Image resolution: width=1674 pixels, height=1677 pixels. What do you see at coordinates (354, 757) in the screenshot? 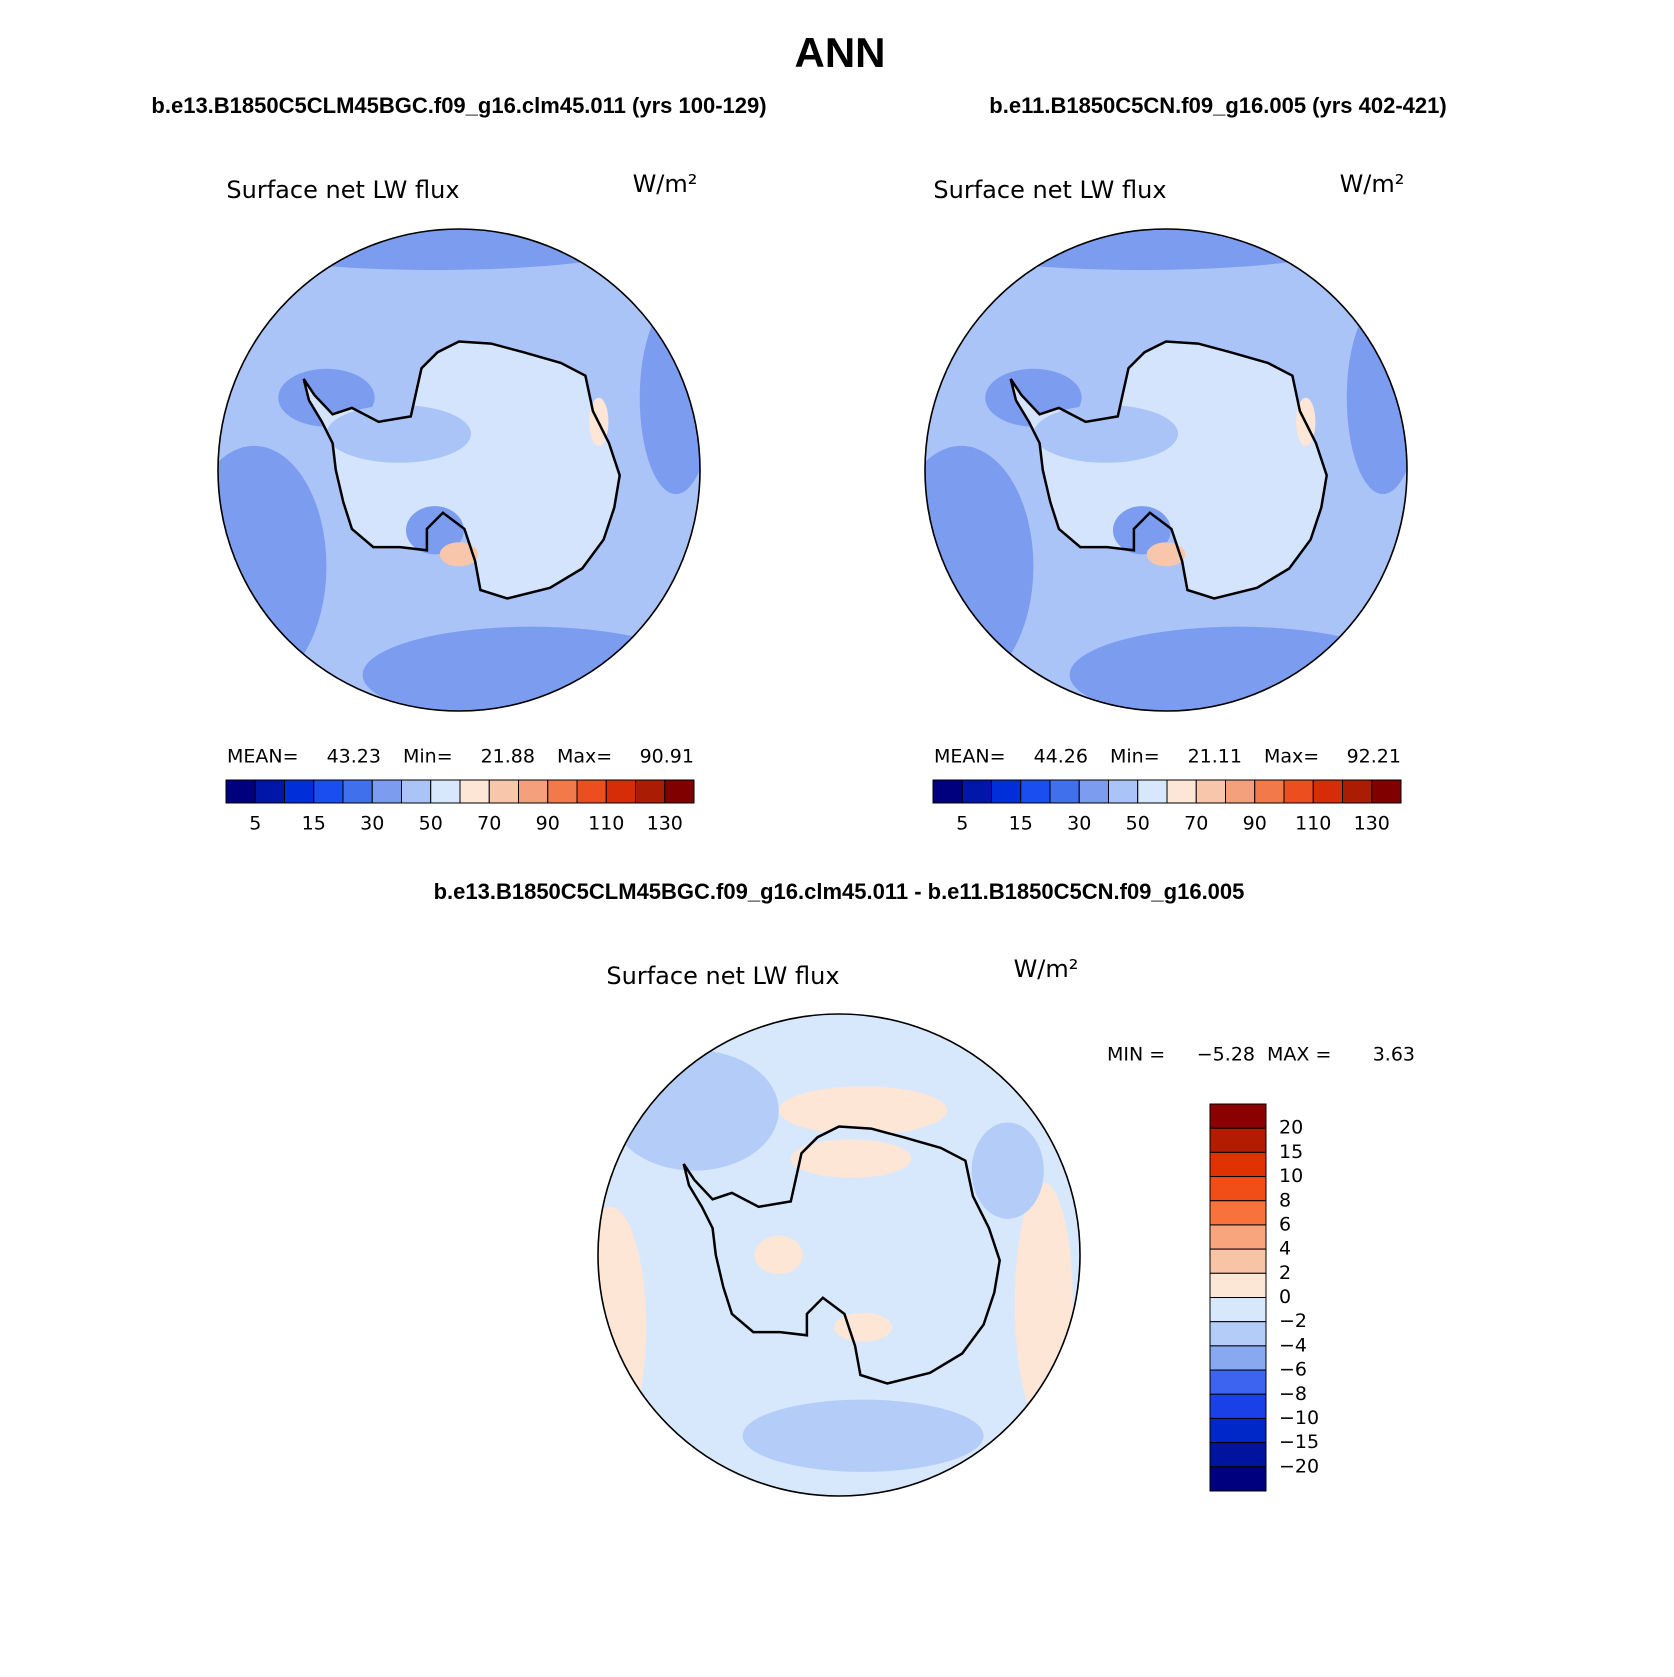
I see `stat-value: 43.23` at bounding box center [354, 757].